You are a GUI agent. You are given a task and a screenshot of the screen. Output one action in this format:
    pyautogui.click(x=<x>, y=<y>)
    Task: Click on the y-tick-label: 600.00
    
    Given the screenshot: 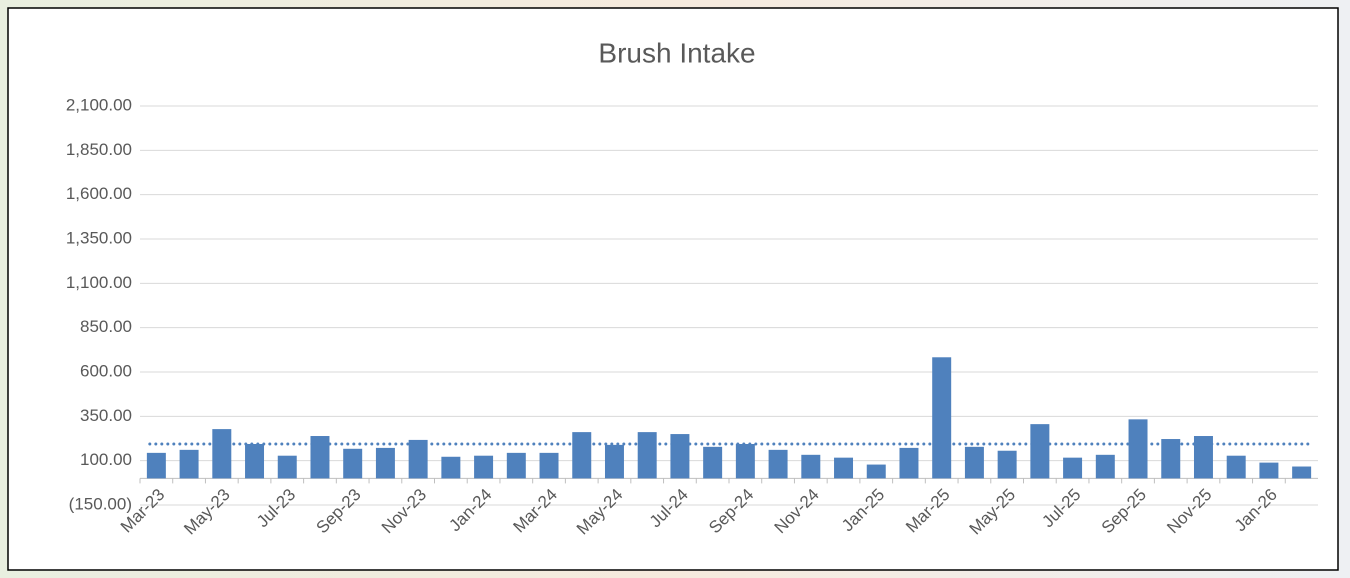 What is the action you would take?
    pyautogui.click(x=106, y=370)
    